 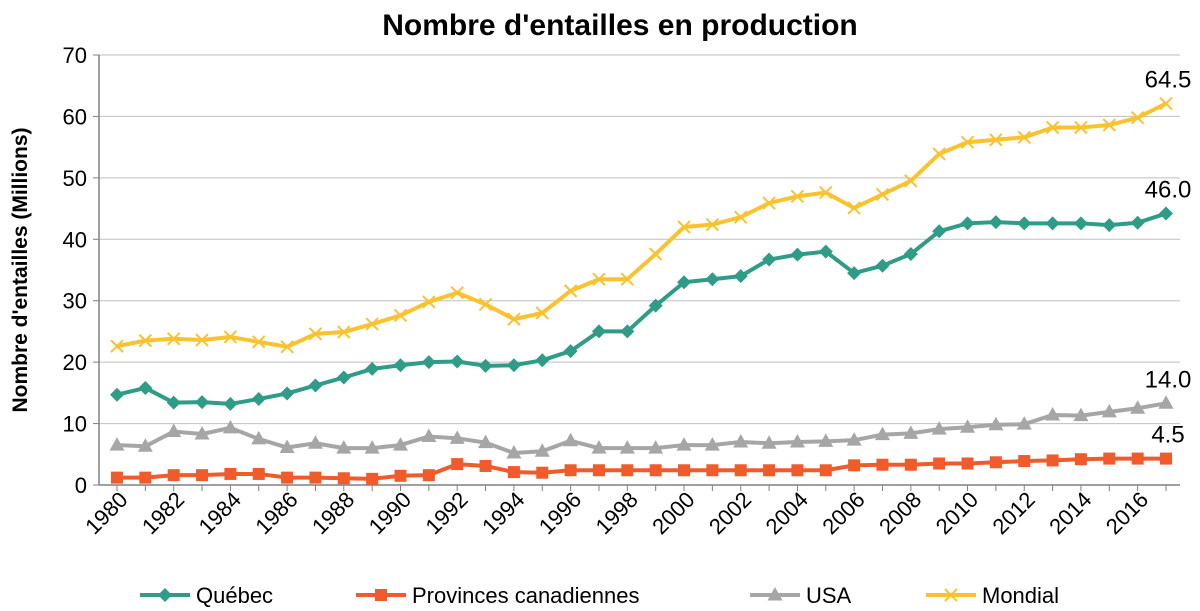 I want to click on x-tick-label: 2004, so click(x=787, y=513).